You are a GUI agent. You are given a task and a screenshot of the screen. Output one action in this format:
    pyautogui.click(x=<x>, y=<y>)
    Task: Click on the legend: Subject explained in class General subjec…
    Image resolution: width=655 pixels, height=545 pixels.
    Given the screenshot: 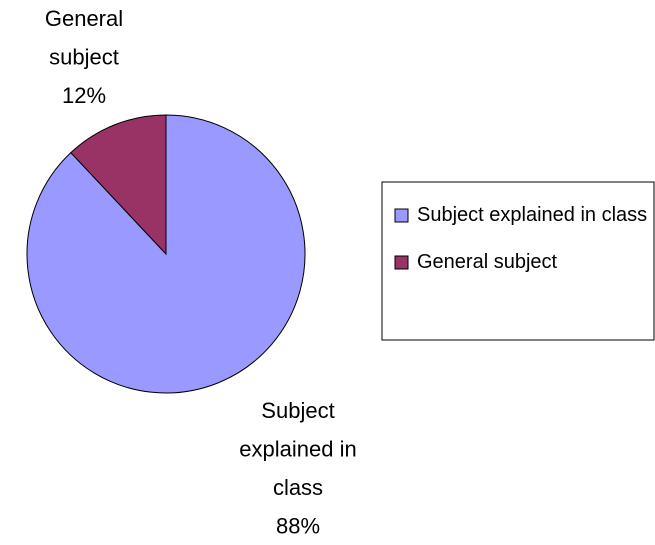 What is the action you would take?
    pyautogui.click(x=518, y=261)
    